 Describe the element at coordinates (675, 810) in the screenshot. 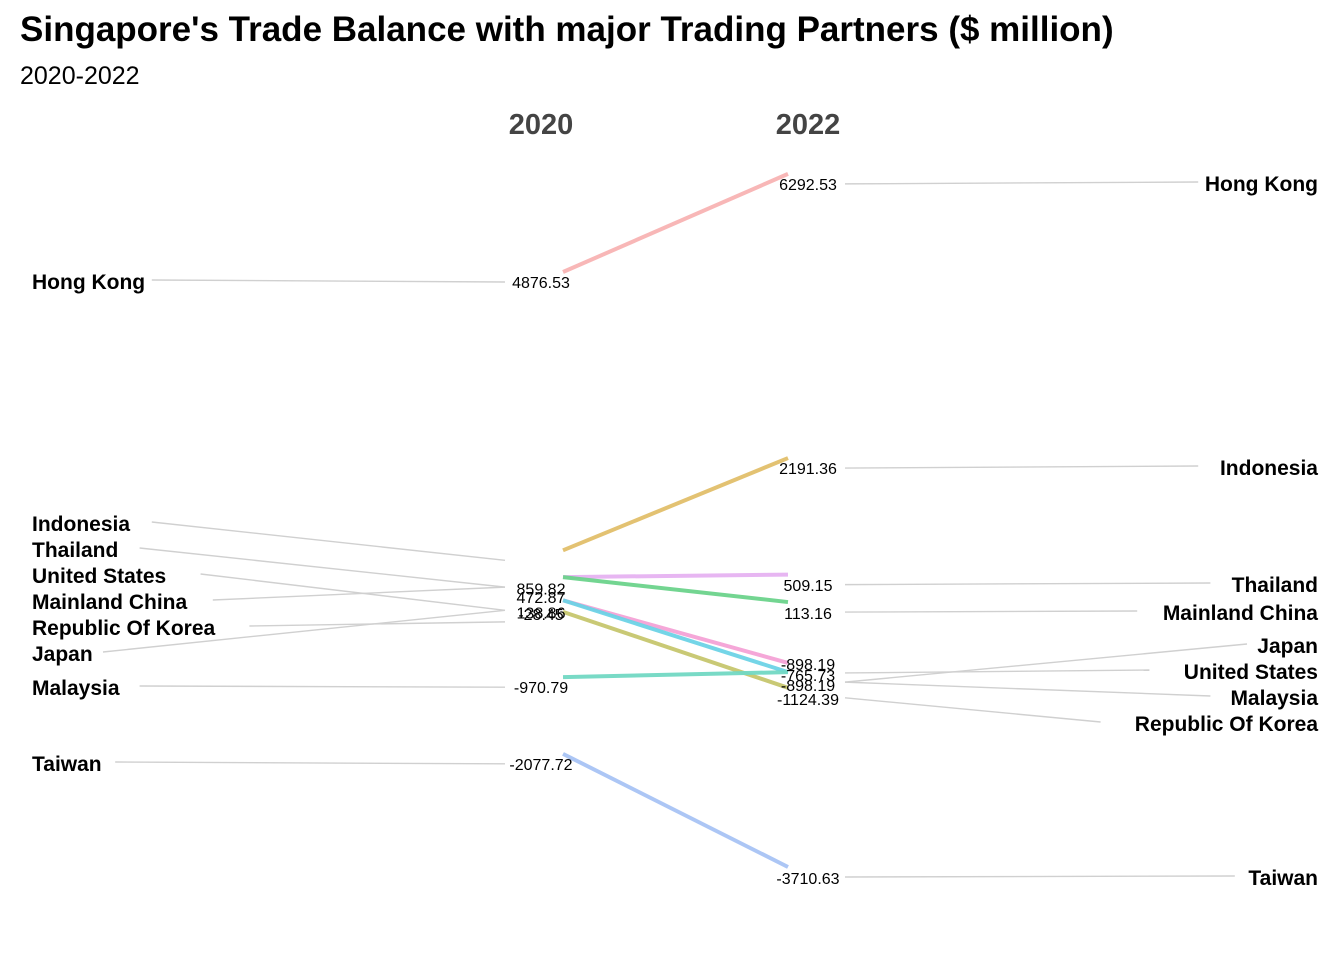

I see `series-line-taiwan` at that location.